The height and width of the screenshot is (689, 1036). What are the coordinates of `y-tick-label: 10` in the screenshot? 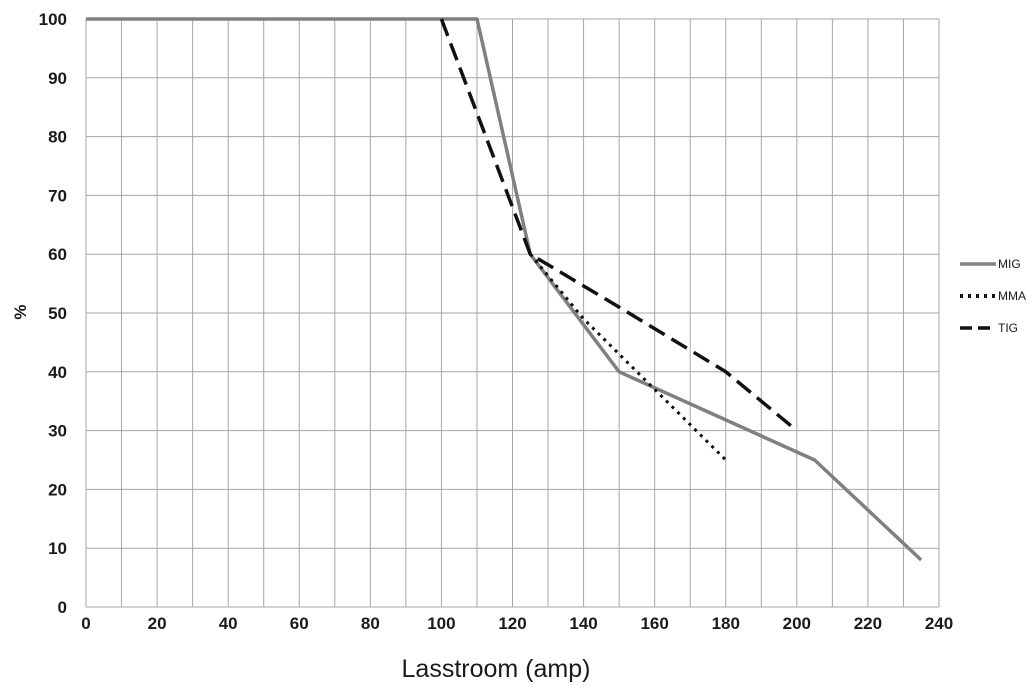 It's located at (57, 548).